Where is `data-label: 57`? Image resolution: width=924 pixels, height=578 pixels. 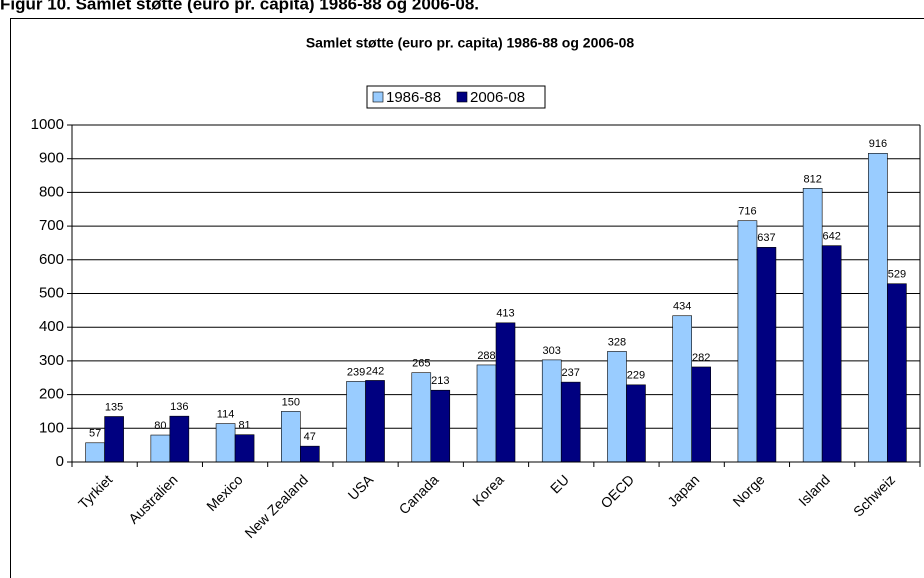 data-label: 57 is located at coordinates (95, 434).